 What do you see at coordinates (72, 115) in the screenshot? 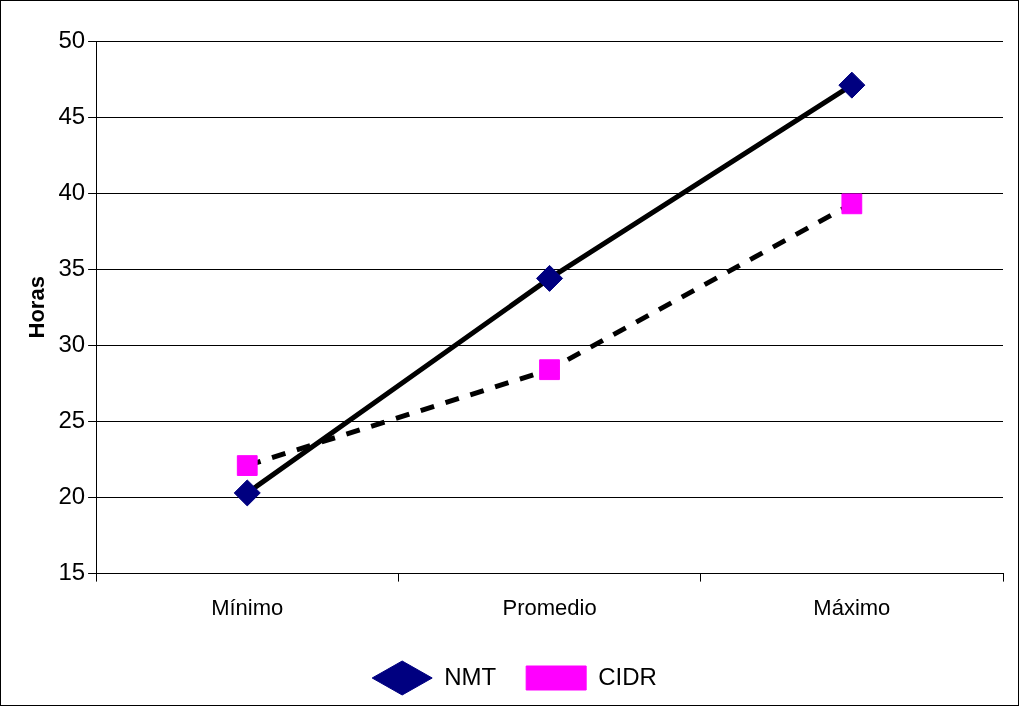
I see `y-tick-label: 45` at bounding box center [72, 115].